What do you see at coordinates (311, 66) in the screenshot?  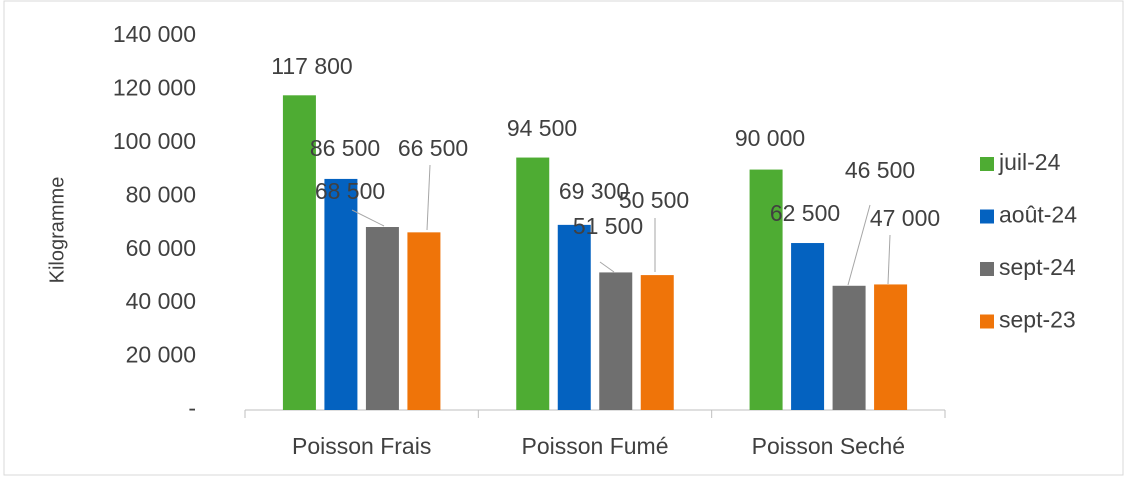 I see `data-label: 117 800` at bounding box center [311, 66].